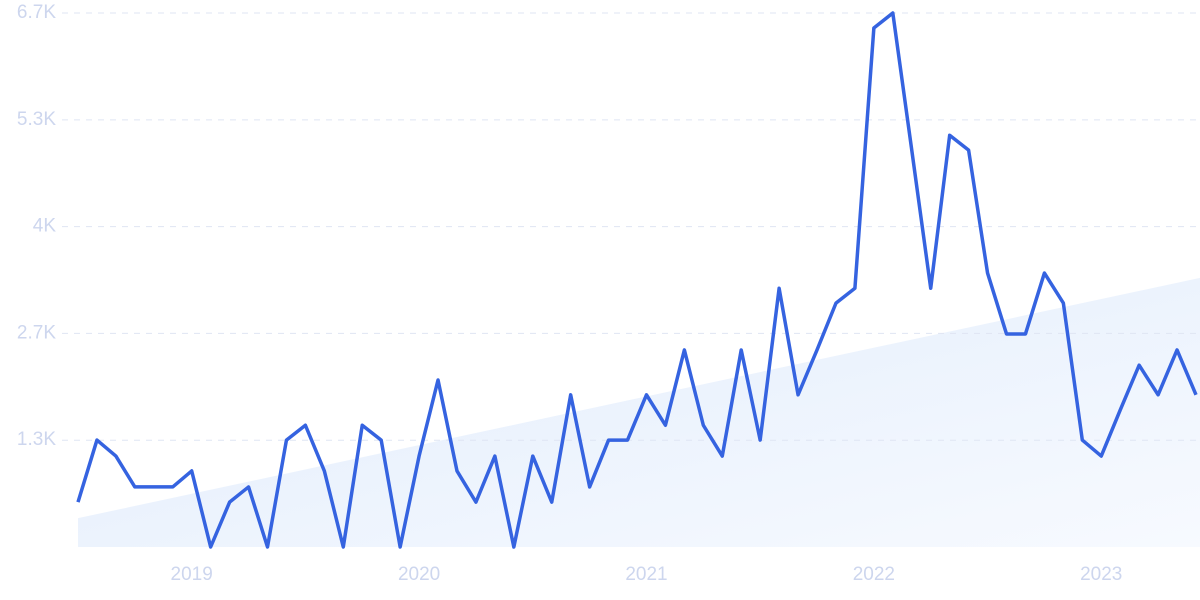 Image resolution: width=1200 pixels, height=600 pixels. What do you see at coordinates (646, 574) in the screenshot?
I see `x-tick-label: 2021` at bounding box center [646, 574].